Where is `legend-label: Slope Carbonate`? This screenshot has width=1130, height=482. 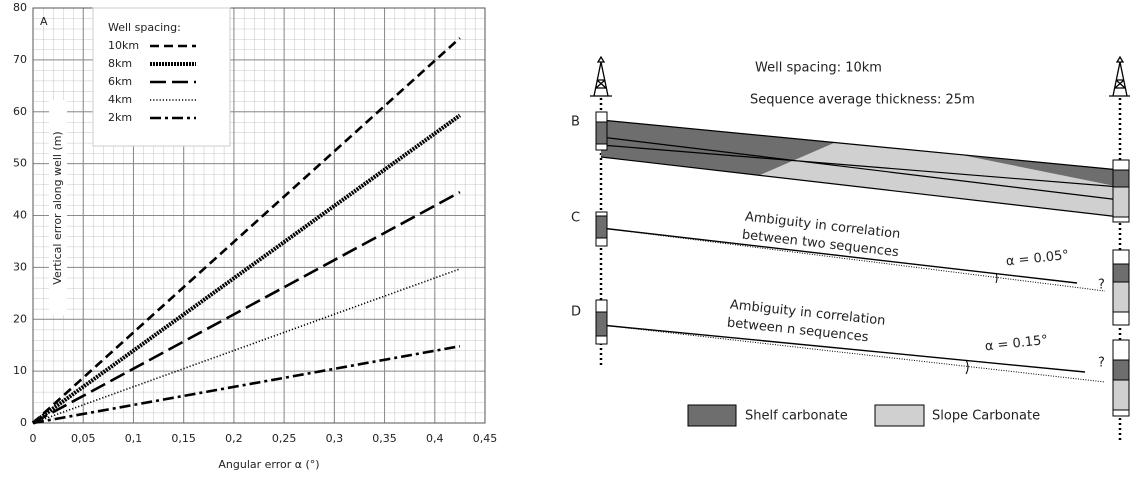 legend-label: Slope Carbonate is located at coordinates (986, 416).